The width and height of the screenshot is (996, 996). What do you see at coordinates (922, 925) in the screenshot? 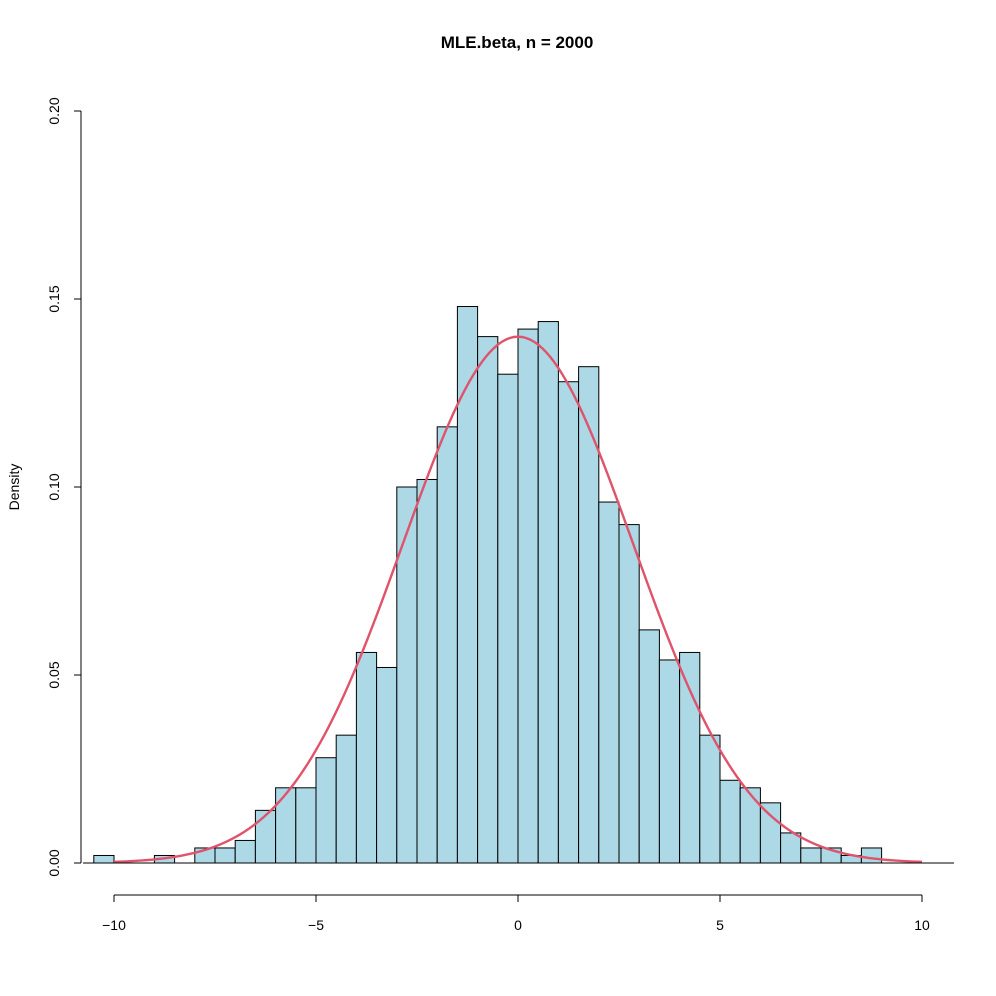
I see `x-tick-label: 10` at bounding box center [922, 925].